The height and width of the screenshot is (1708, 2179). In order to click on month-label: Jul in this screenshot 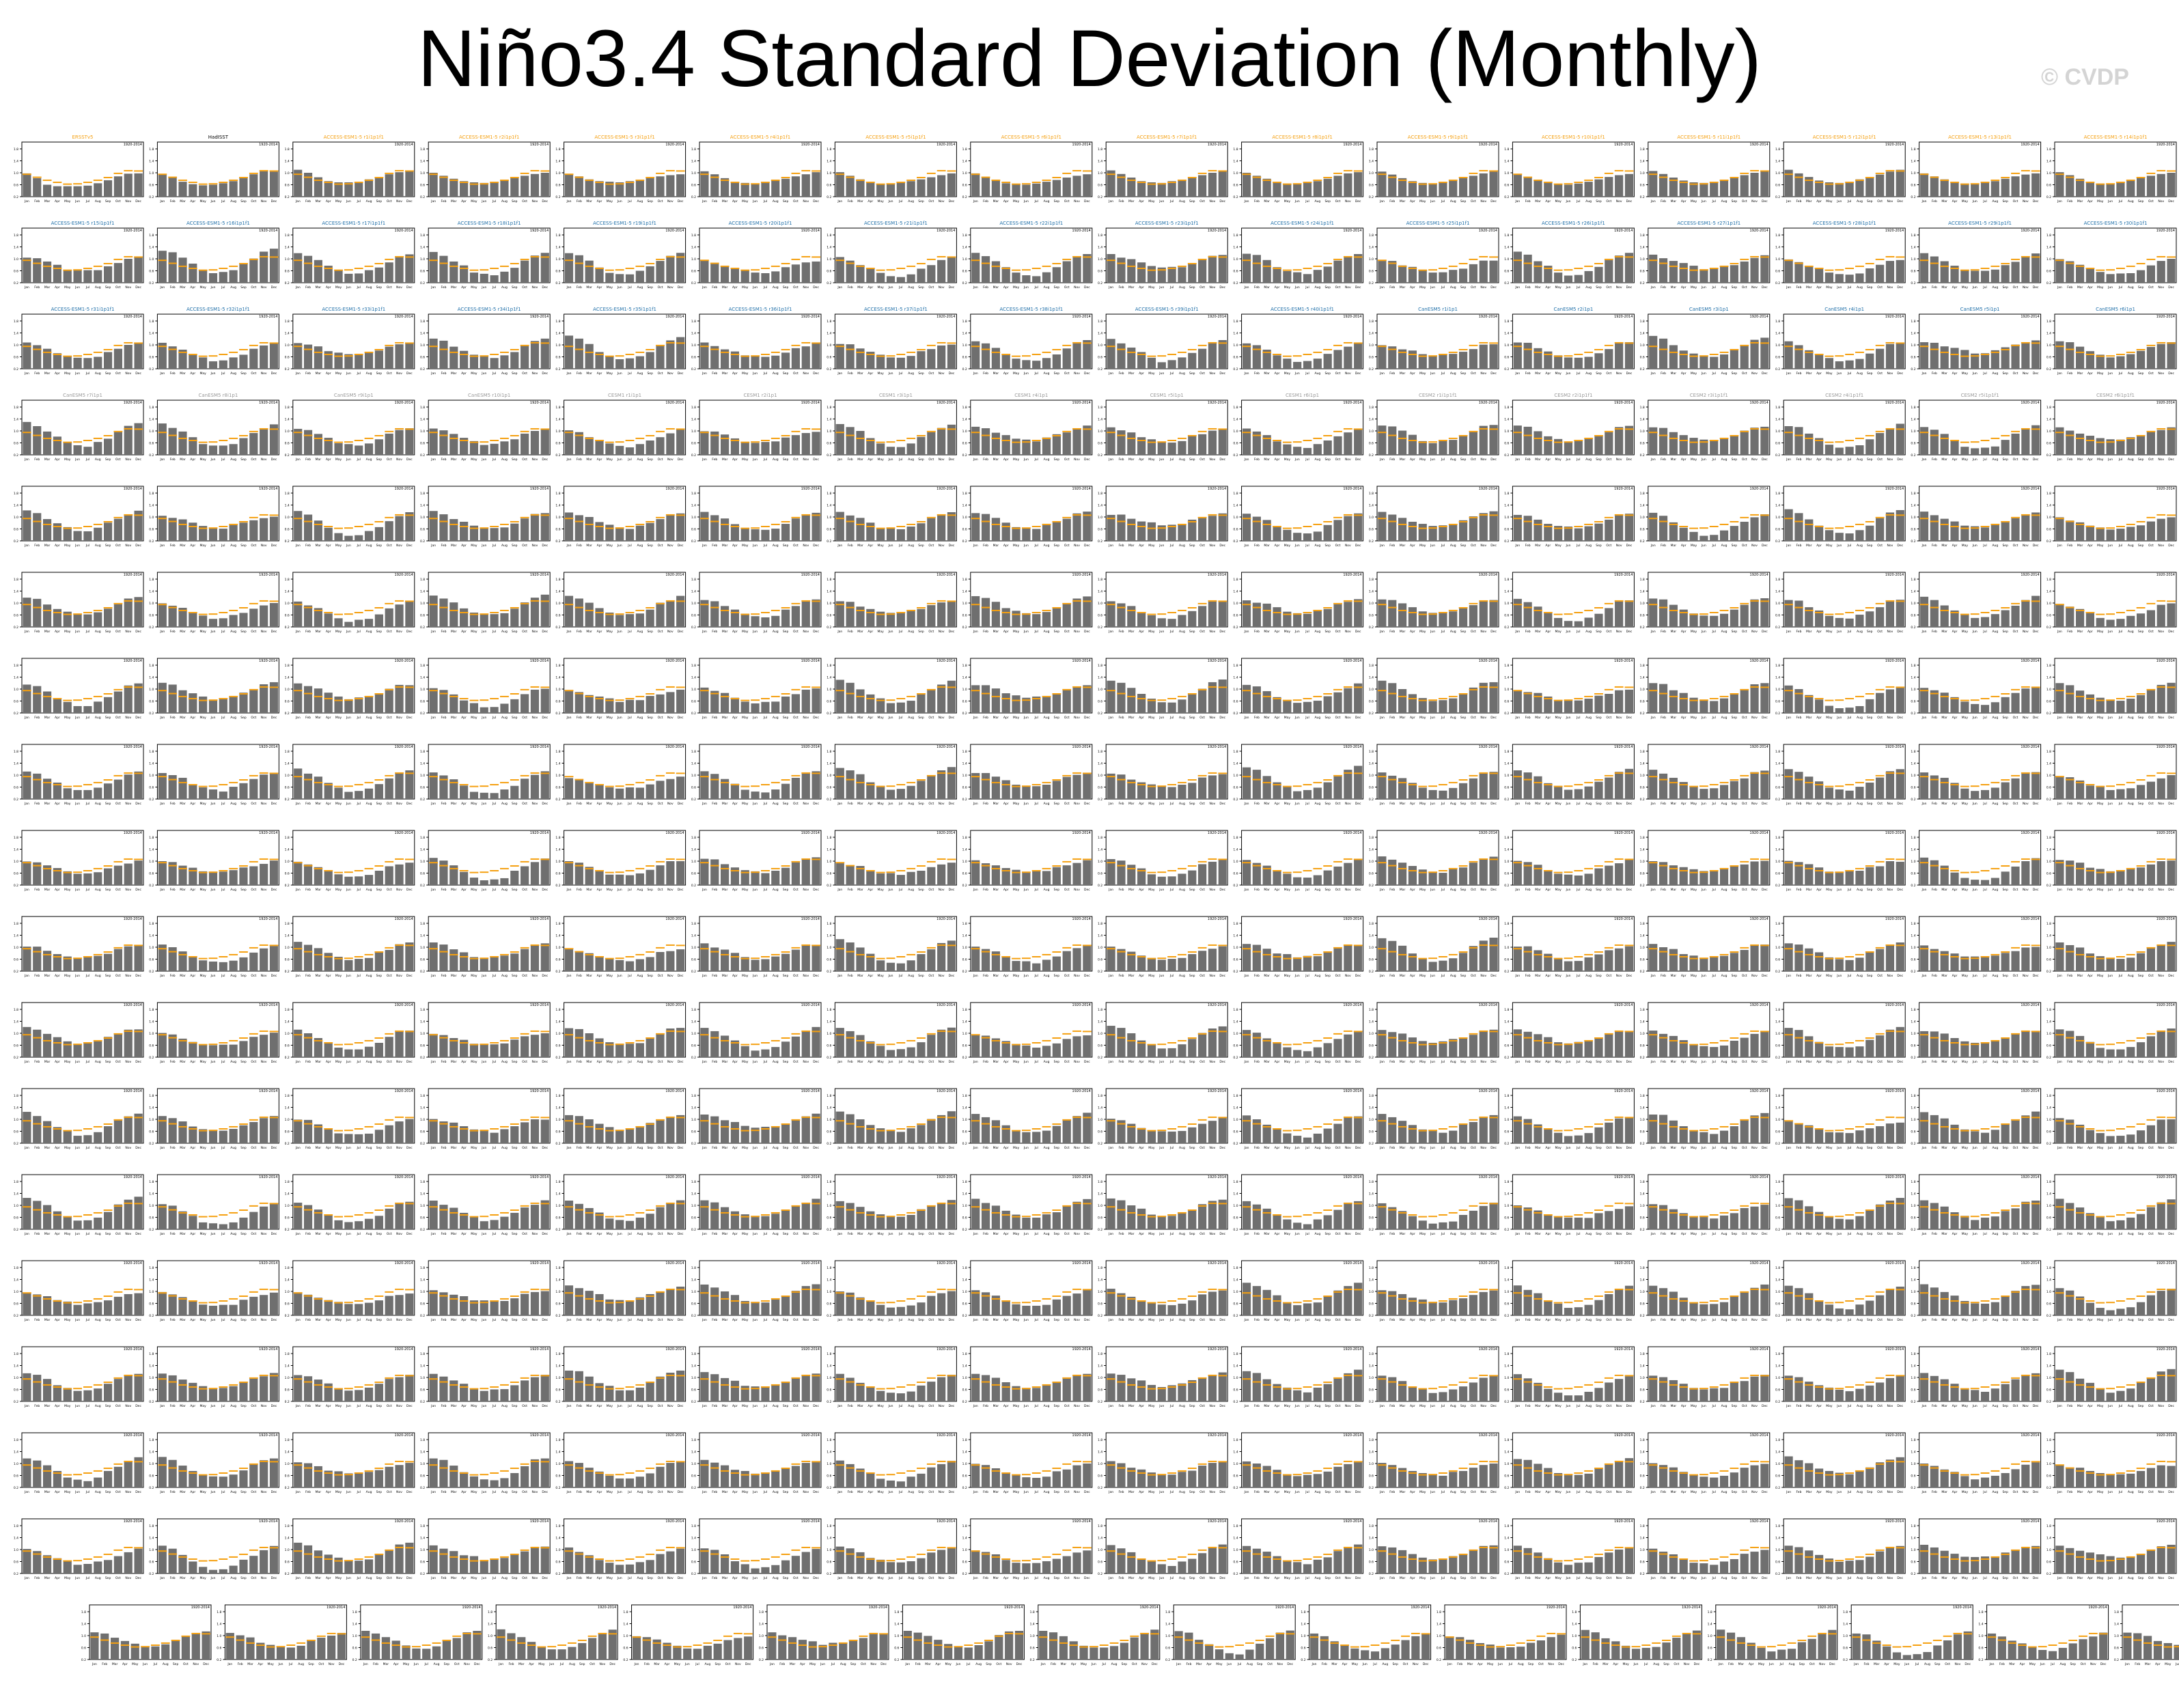, I will do `click(629, 374)`.